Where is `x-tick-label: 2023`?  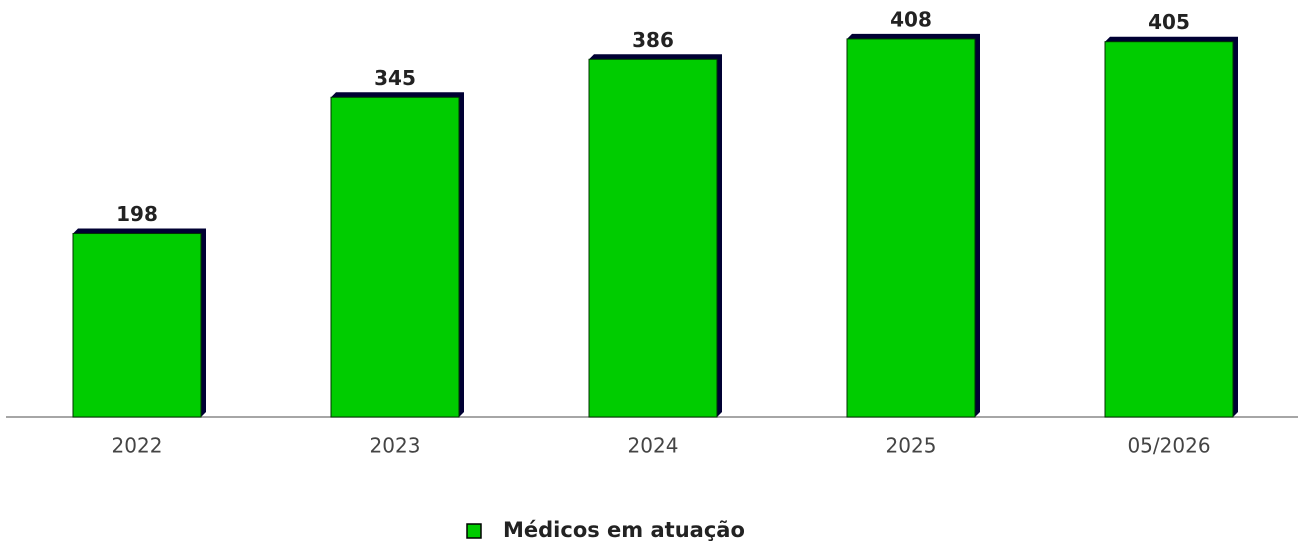 x-tick-label: 2023 is located at coordinates (395, 446).